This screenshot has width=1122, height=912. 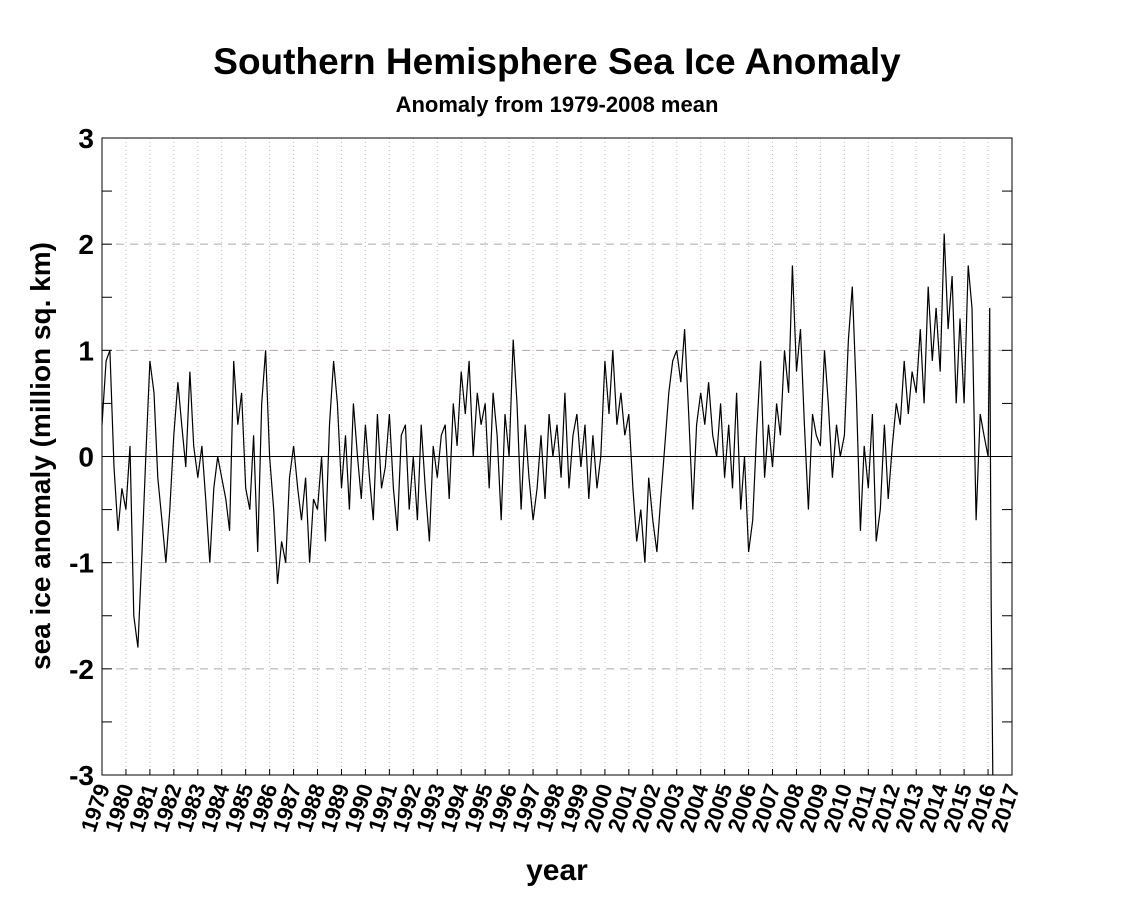 What do you see at coordinates (86, 457) in the screenshot?
I see `y-tick-label: 0` at bounding box center [86, 457].